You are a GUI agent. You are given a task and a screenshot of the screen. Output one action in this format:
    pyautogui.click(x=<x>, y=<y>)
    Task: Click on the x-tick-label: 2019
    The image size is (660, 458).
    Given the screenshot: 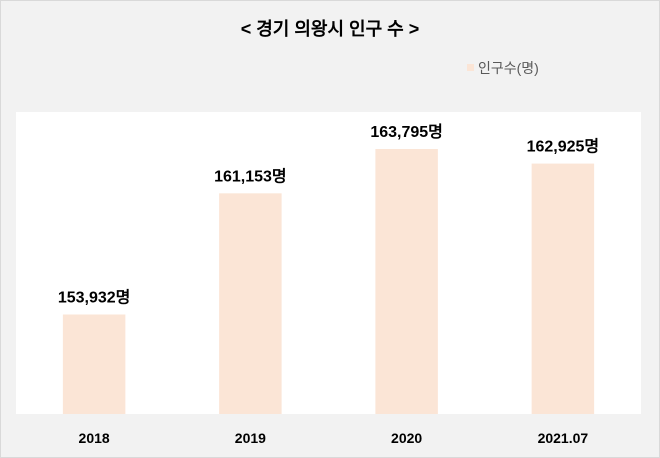 What is the action you would take?
    pyautogui.click(x=250, y=438)
    